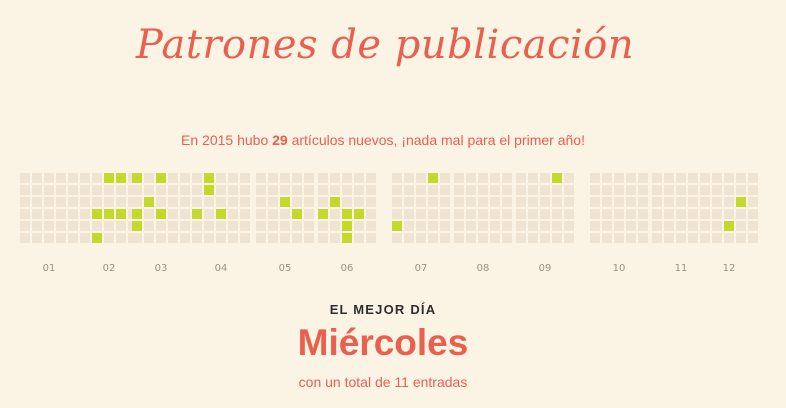  Describe the element at coordinates (221, 268) in the screenshot. I see `month-label: 04` at that location.